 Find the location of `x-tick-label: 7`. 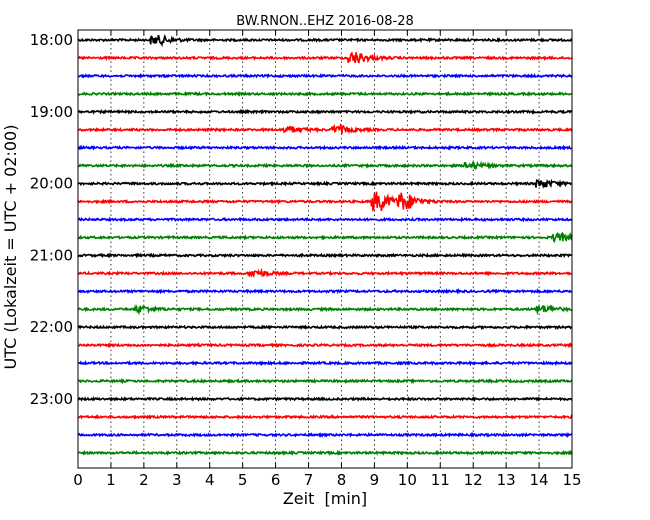

x-tick-label: 7 is located at coordinates (309, 480).